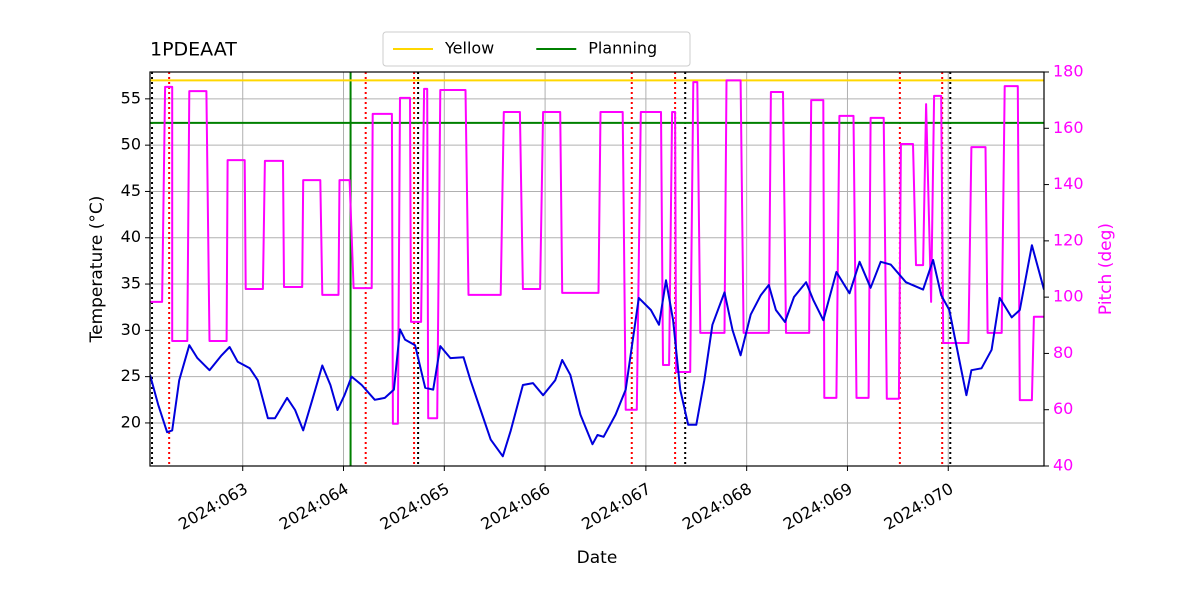  Describe the element at coordinates (1068, 296) in the screenshot. I see `y2-tick-label: 100` at that location.